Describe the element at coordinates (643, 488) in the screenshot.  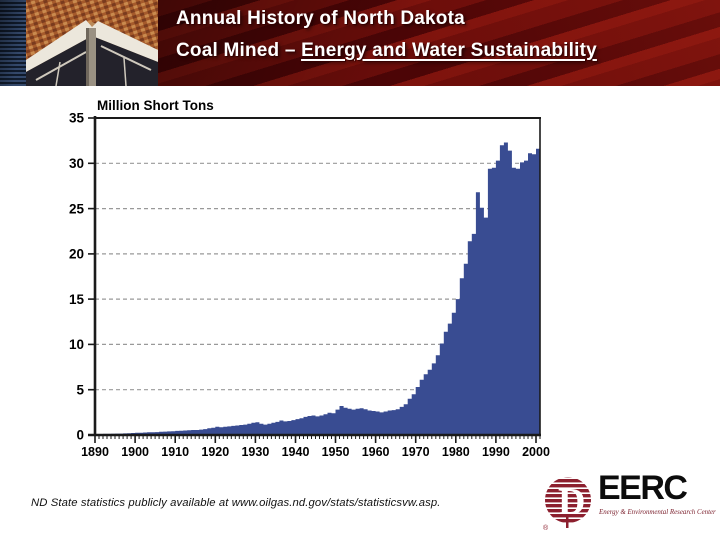
I see `eerc-acronym: EERC` at that location.